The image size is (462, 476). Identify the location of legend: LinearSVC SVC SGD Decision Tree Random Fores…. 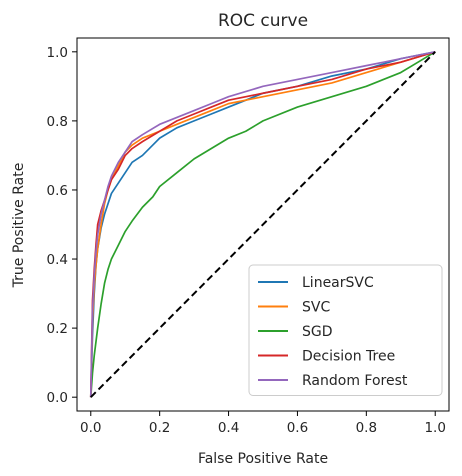
(345, 330).